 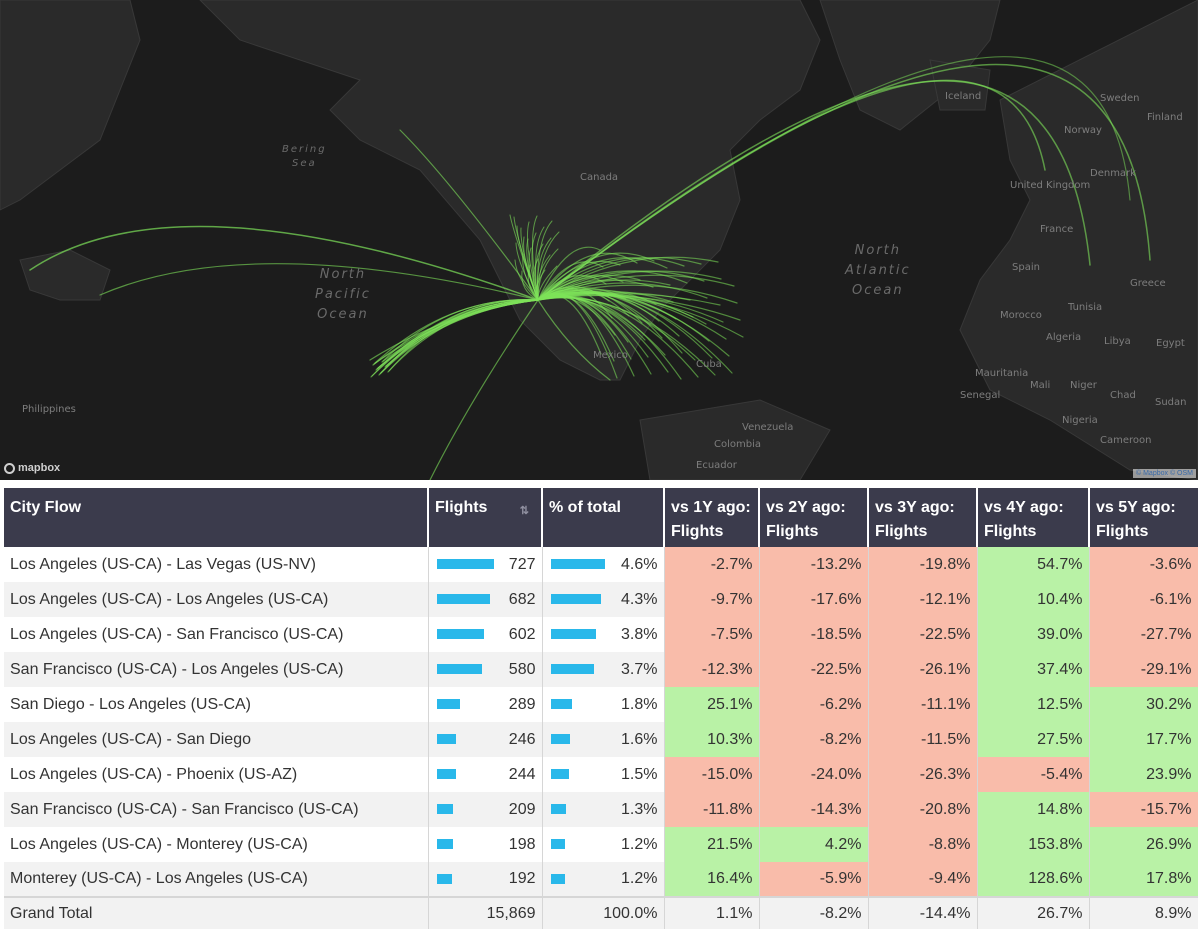 What do you see at coordinates (1033, 634) in the screenshot?
I see `vs-4y-cell: 39.0%` at bounding box center [1033, 634].